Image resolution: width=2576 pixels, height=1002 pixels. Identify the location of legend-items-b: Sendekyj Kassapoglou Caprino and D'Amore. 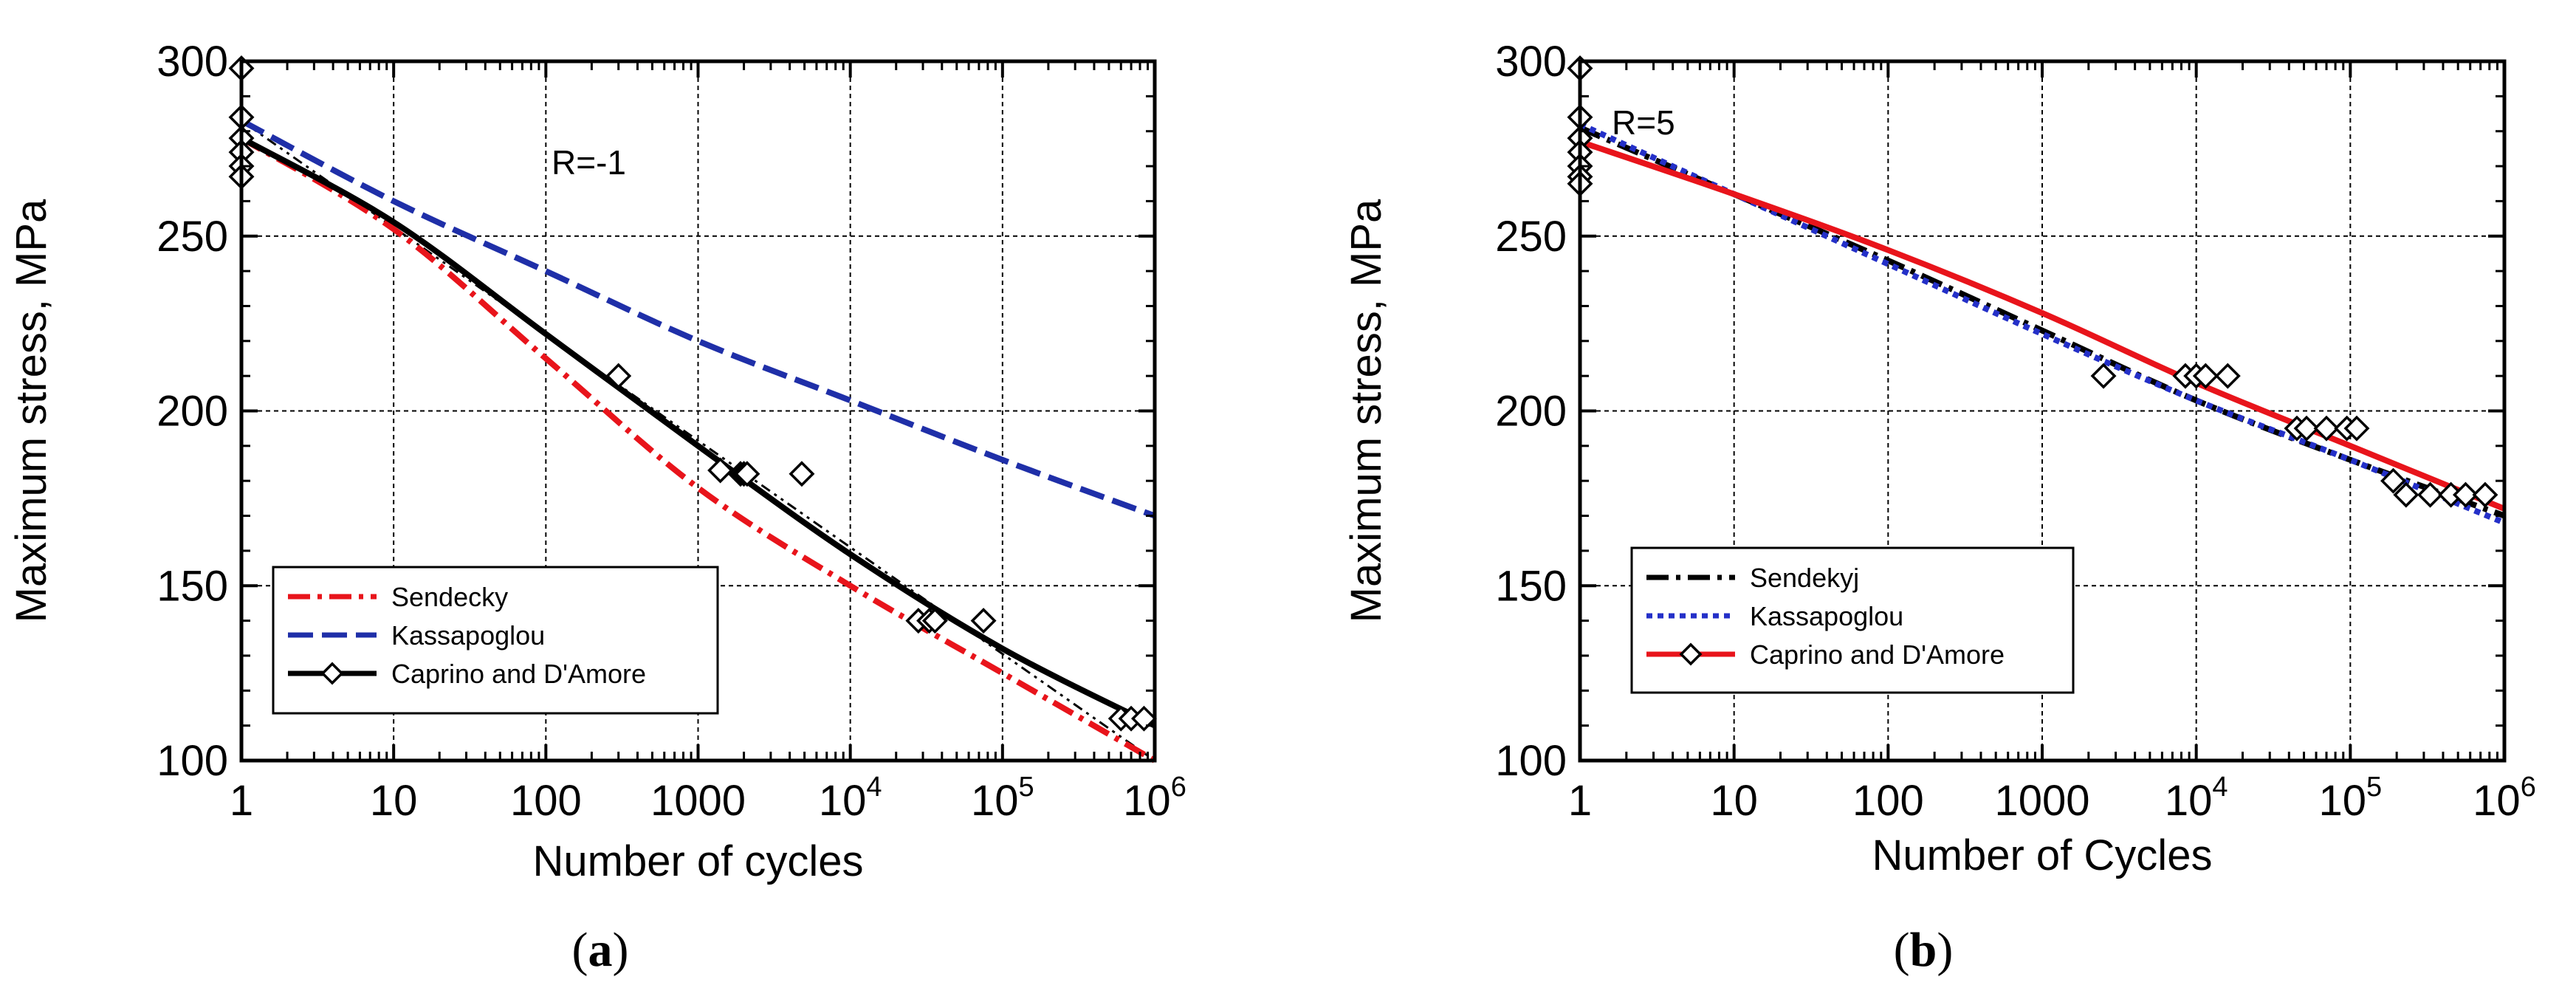
(1825, 616).